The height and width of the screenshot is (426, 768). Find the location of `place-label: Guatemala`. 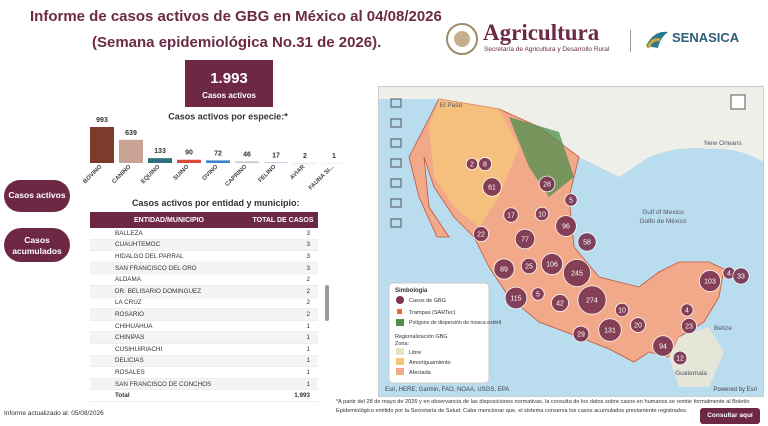

place-label: Guatemala is located at coordinates (691, 373).